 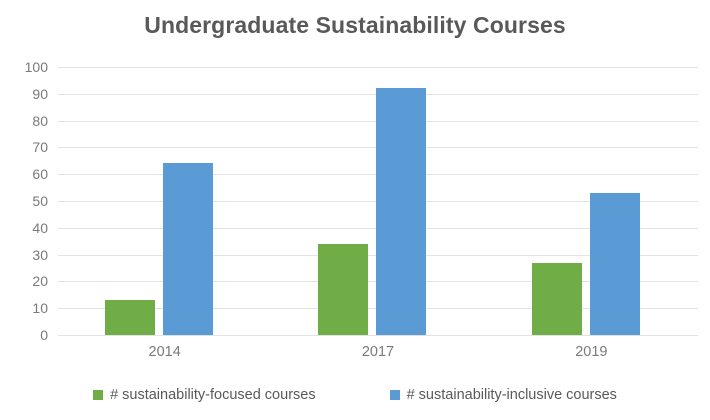 What do you see at coordinates (213, 395) in the screenshot?
I see `legend-label: # sustainability-focused courses` at bounding box center [213, 395].